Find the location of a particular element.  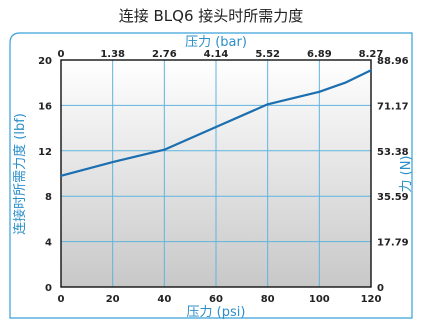

x-top-tick-label: 2.76 is located at coordinates (164, 54).